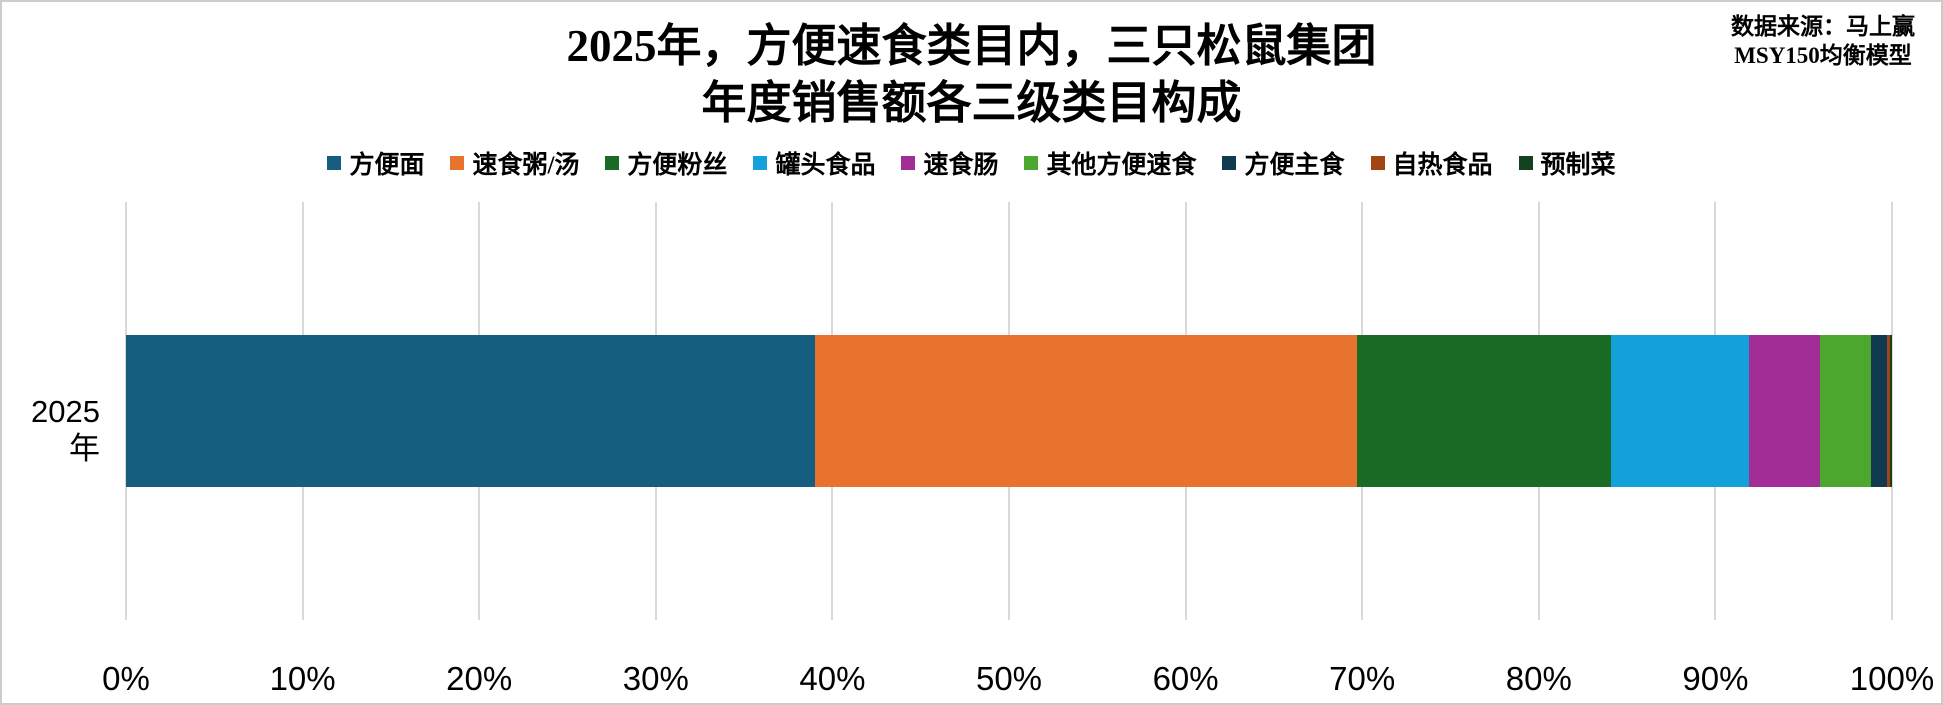 This screenshot has height=705, width=1943. I want to click on x-axis-tick-labels: 0% 10% 20% 30% 40% 50% 60% 70% 80% 90% 100%, so click(1018, 681).